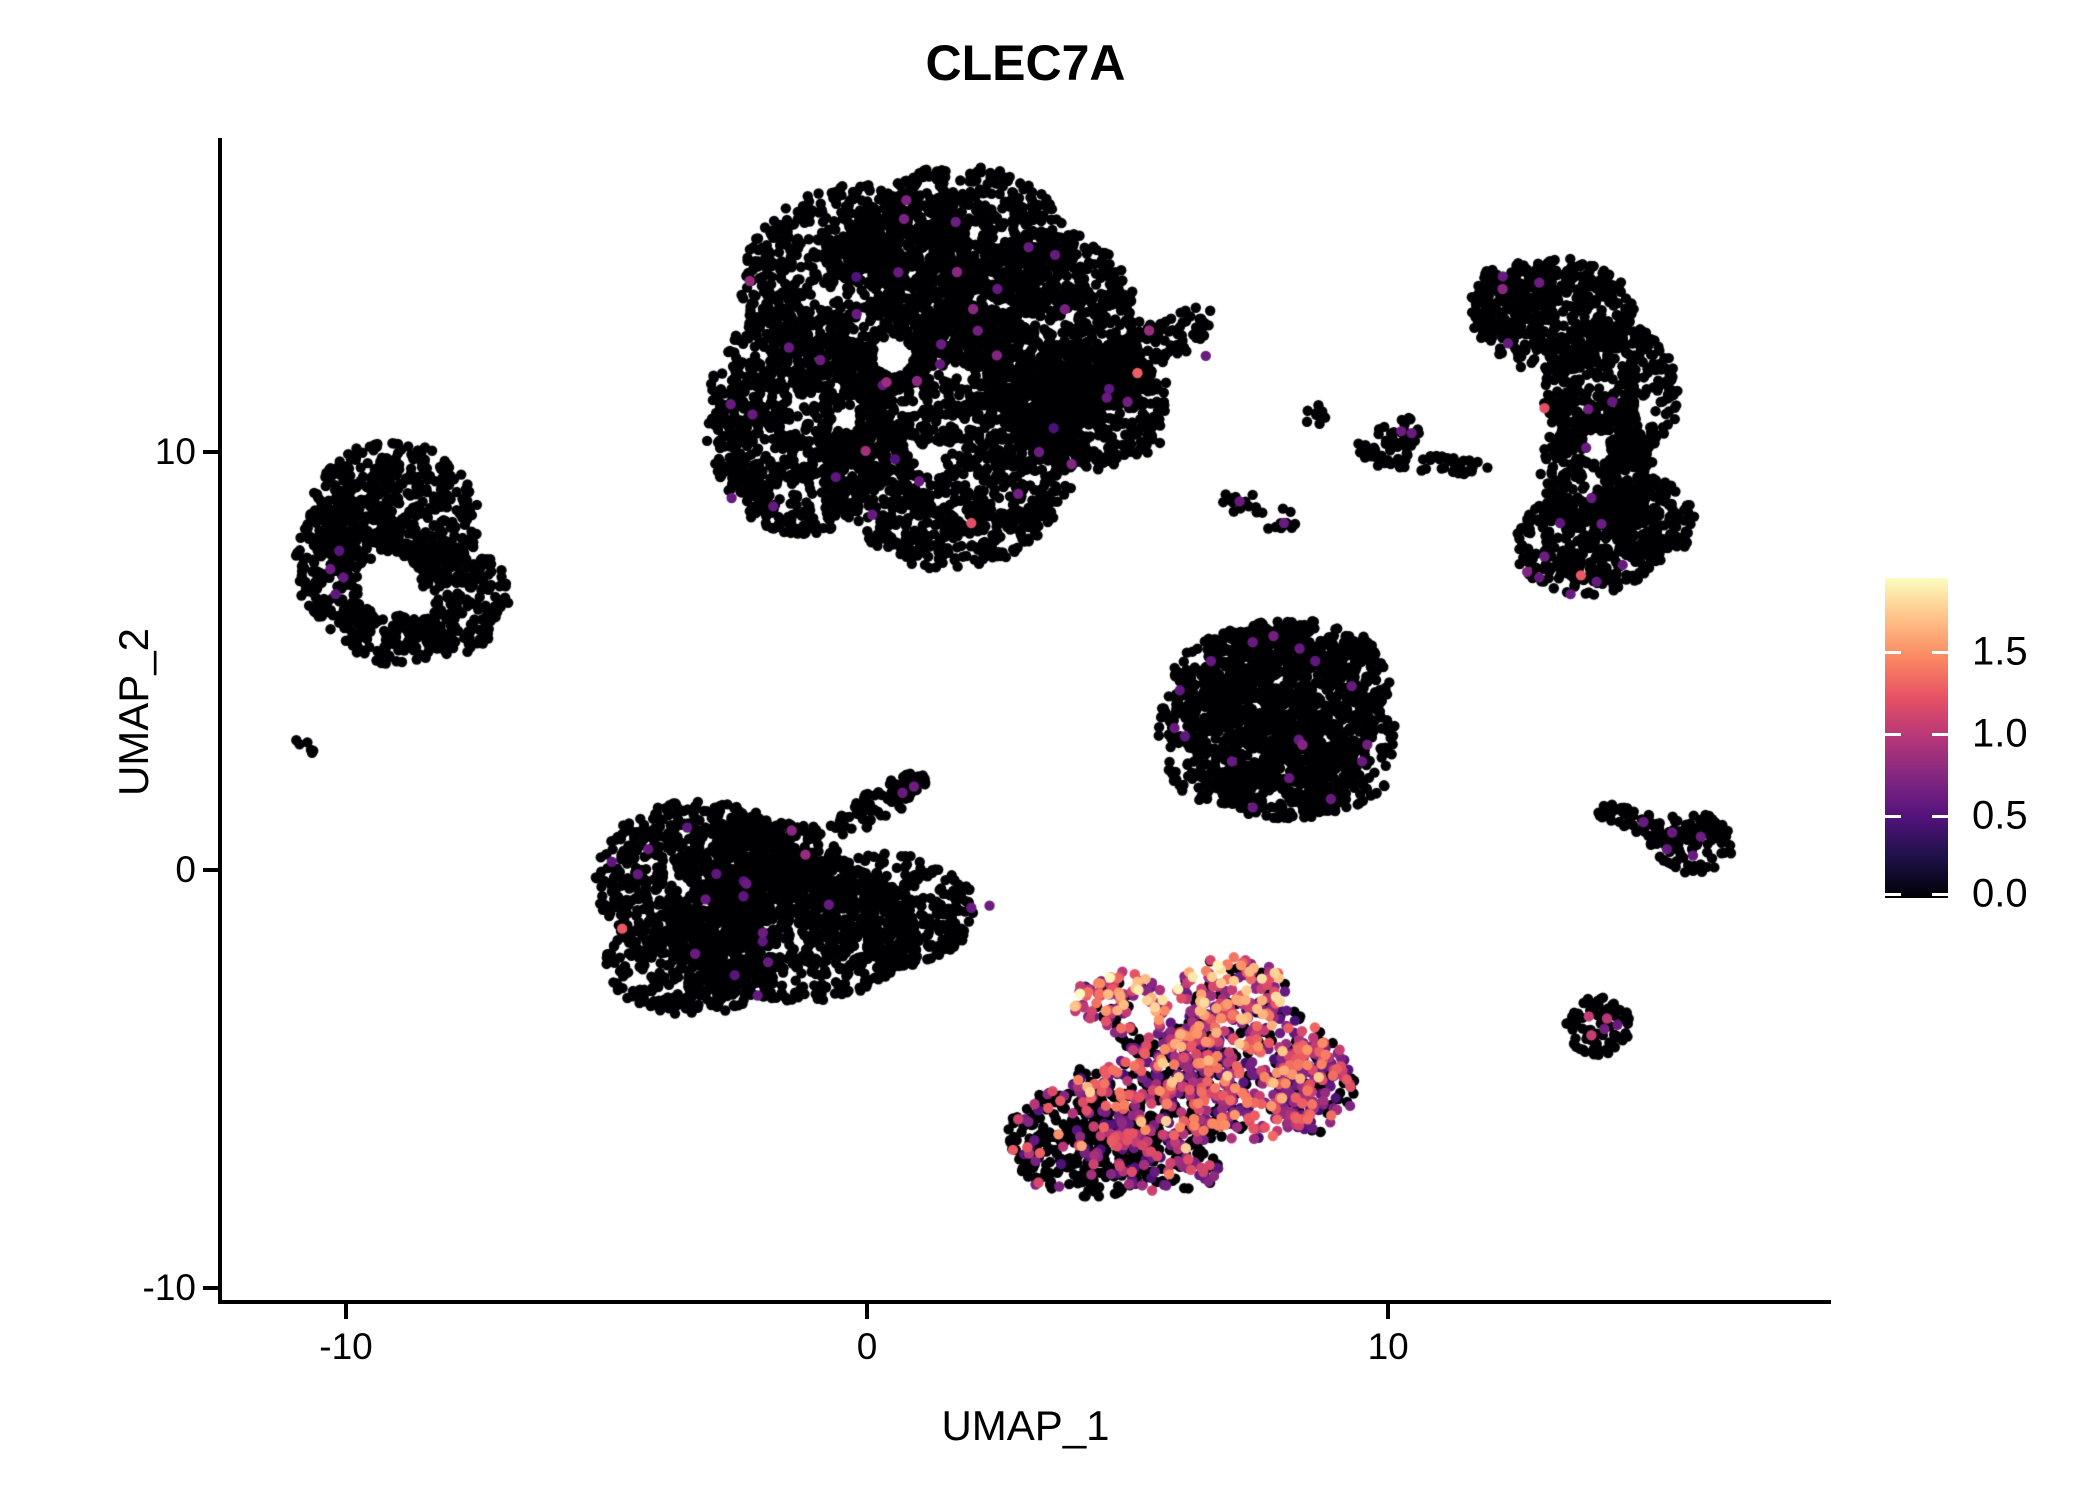 Image resolution: width=2100 pixels, height=1500 pixels. What do you see at coordinates (1916, 738) in the screenshot?
I see `expression-colorbar` at bounding box center [1916, 738].